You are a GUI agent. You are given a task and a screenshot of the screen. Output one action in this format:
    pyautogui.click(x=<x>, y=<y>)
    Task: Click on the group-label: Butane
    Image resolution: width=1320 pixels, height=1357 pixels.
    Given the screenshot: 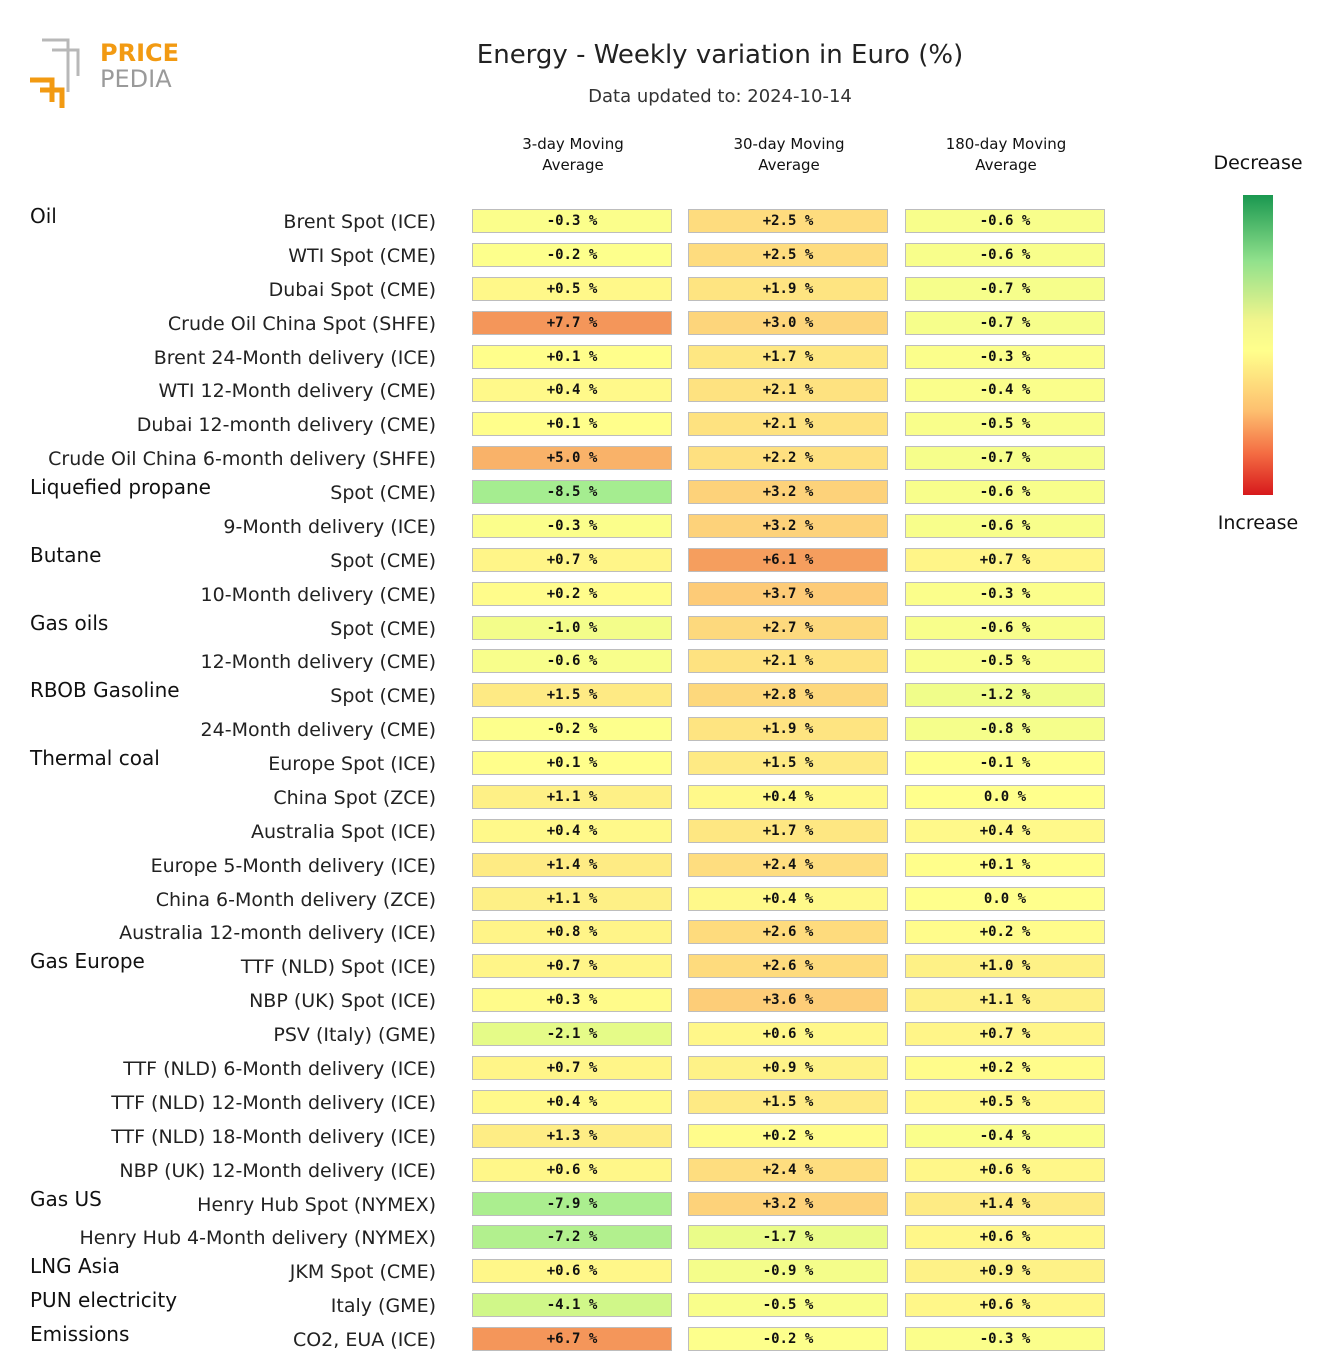 What is the action you would take?
    pyautogui.click(x=66, y=554)
    